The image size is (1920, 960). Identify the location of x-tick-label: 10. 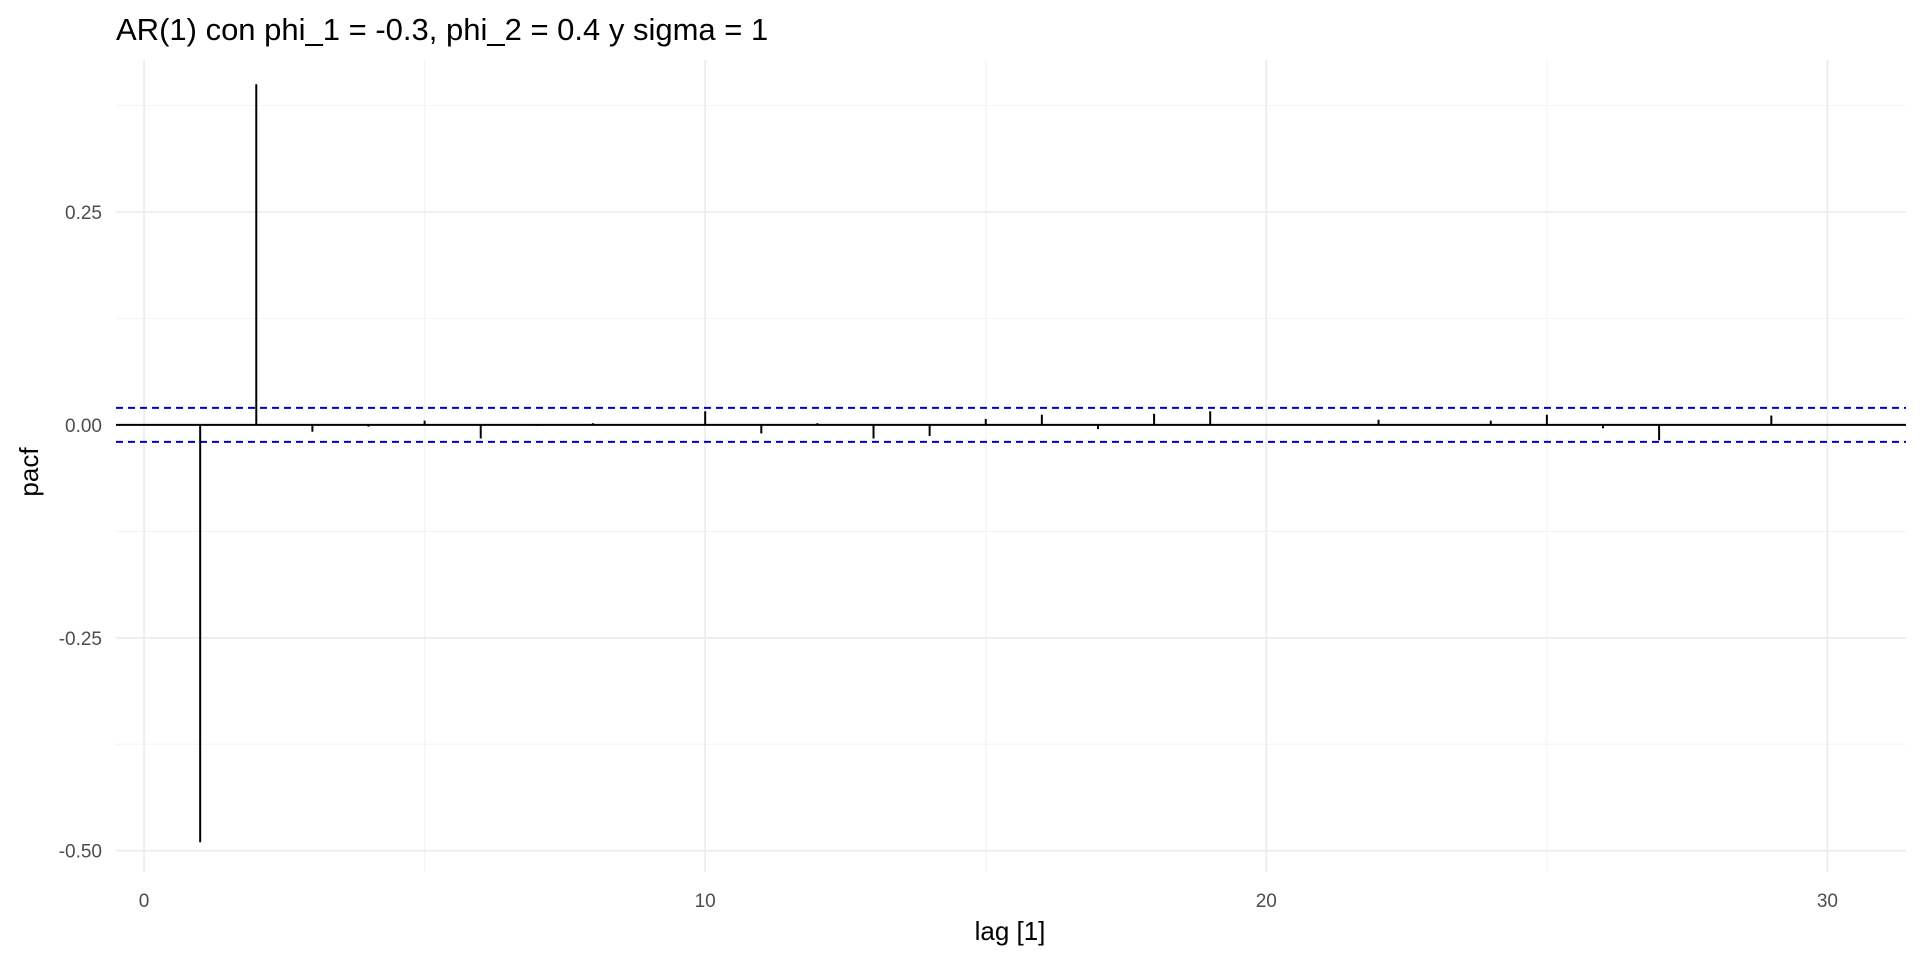
(705, 901).